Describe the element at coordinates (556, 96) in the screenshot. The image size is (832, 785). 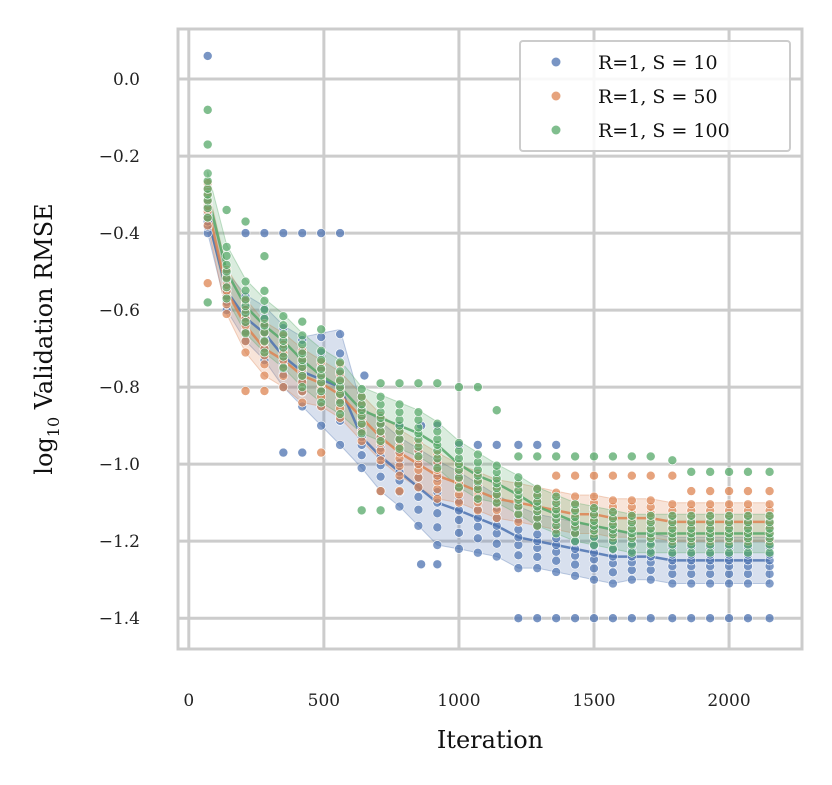
I see `legend-marker-s50` at that location.